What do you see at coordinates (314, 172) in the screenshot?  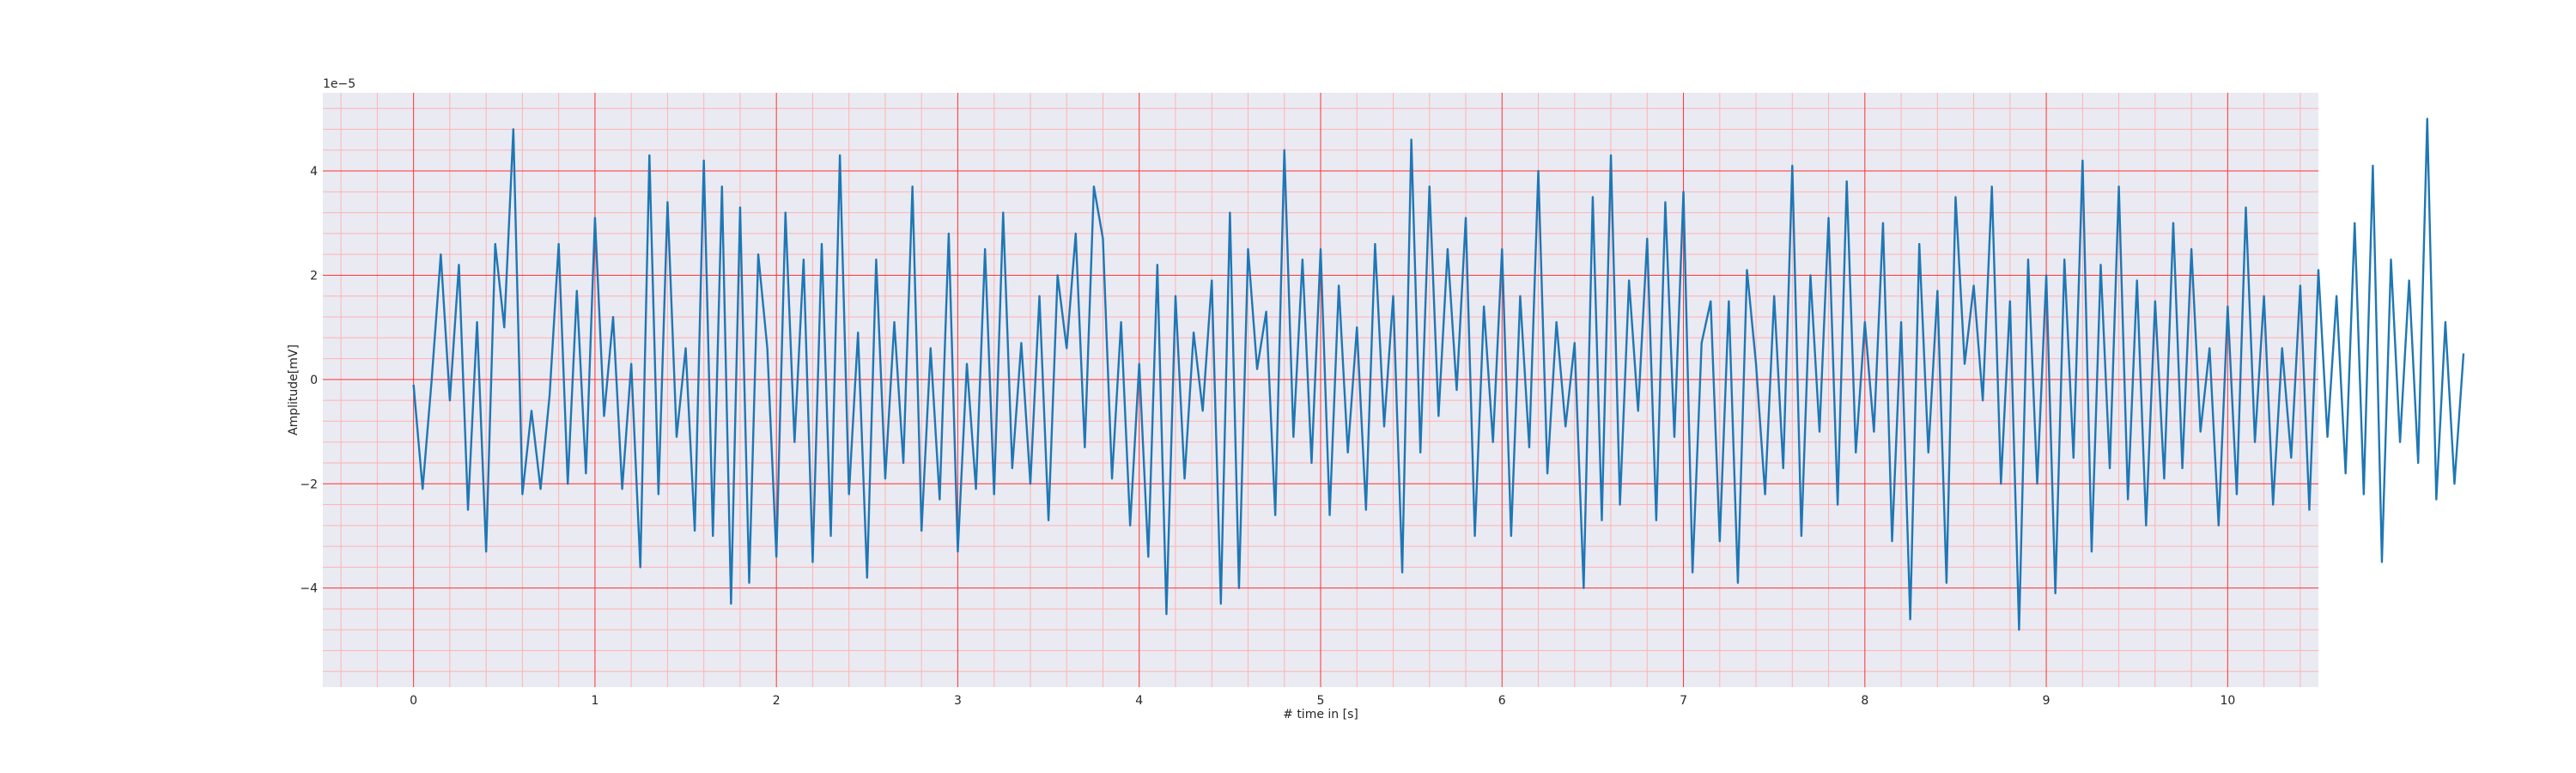 I see `y-tick-label: 4` at bounding box center [314, 172].